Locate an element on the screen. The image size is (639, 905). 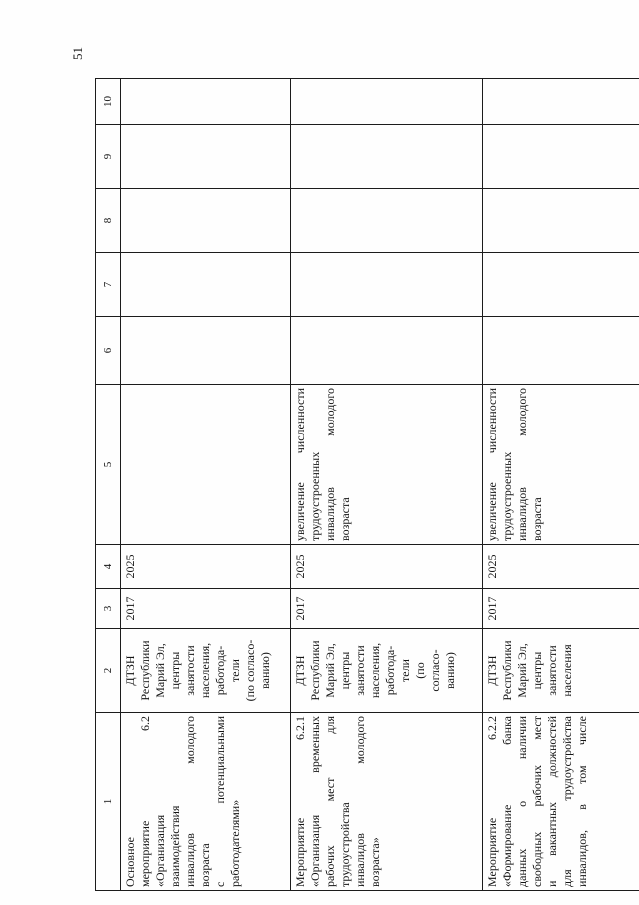
header-cell-6: 6 is located at coordinates (108, 350).